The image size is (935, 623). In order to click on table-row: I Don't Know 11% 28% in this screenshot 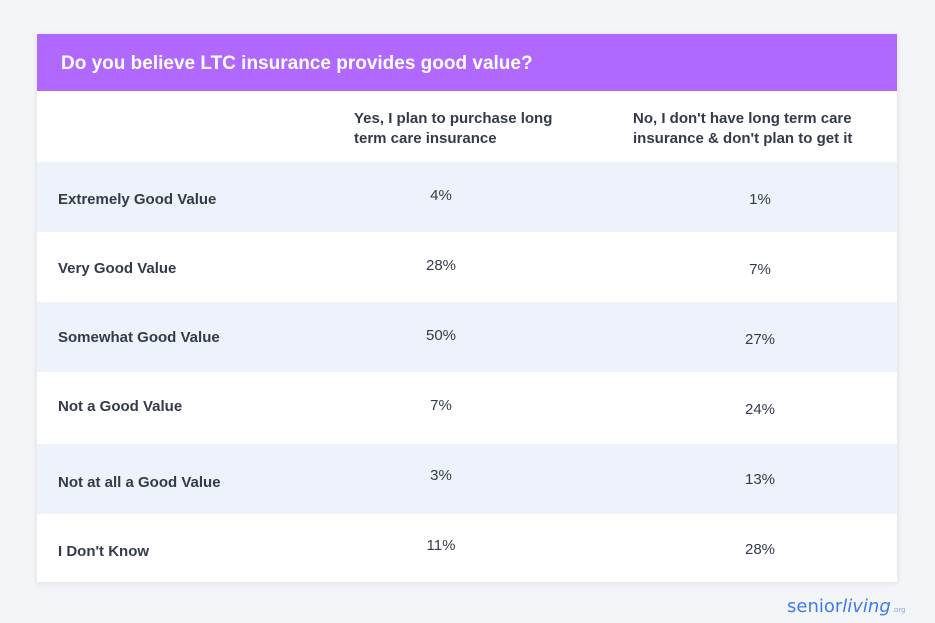, I will do `click(467, 548)`.